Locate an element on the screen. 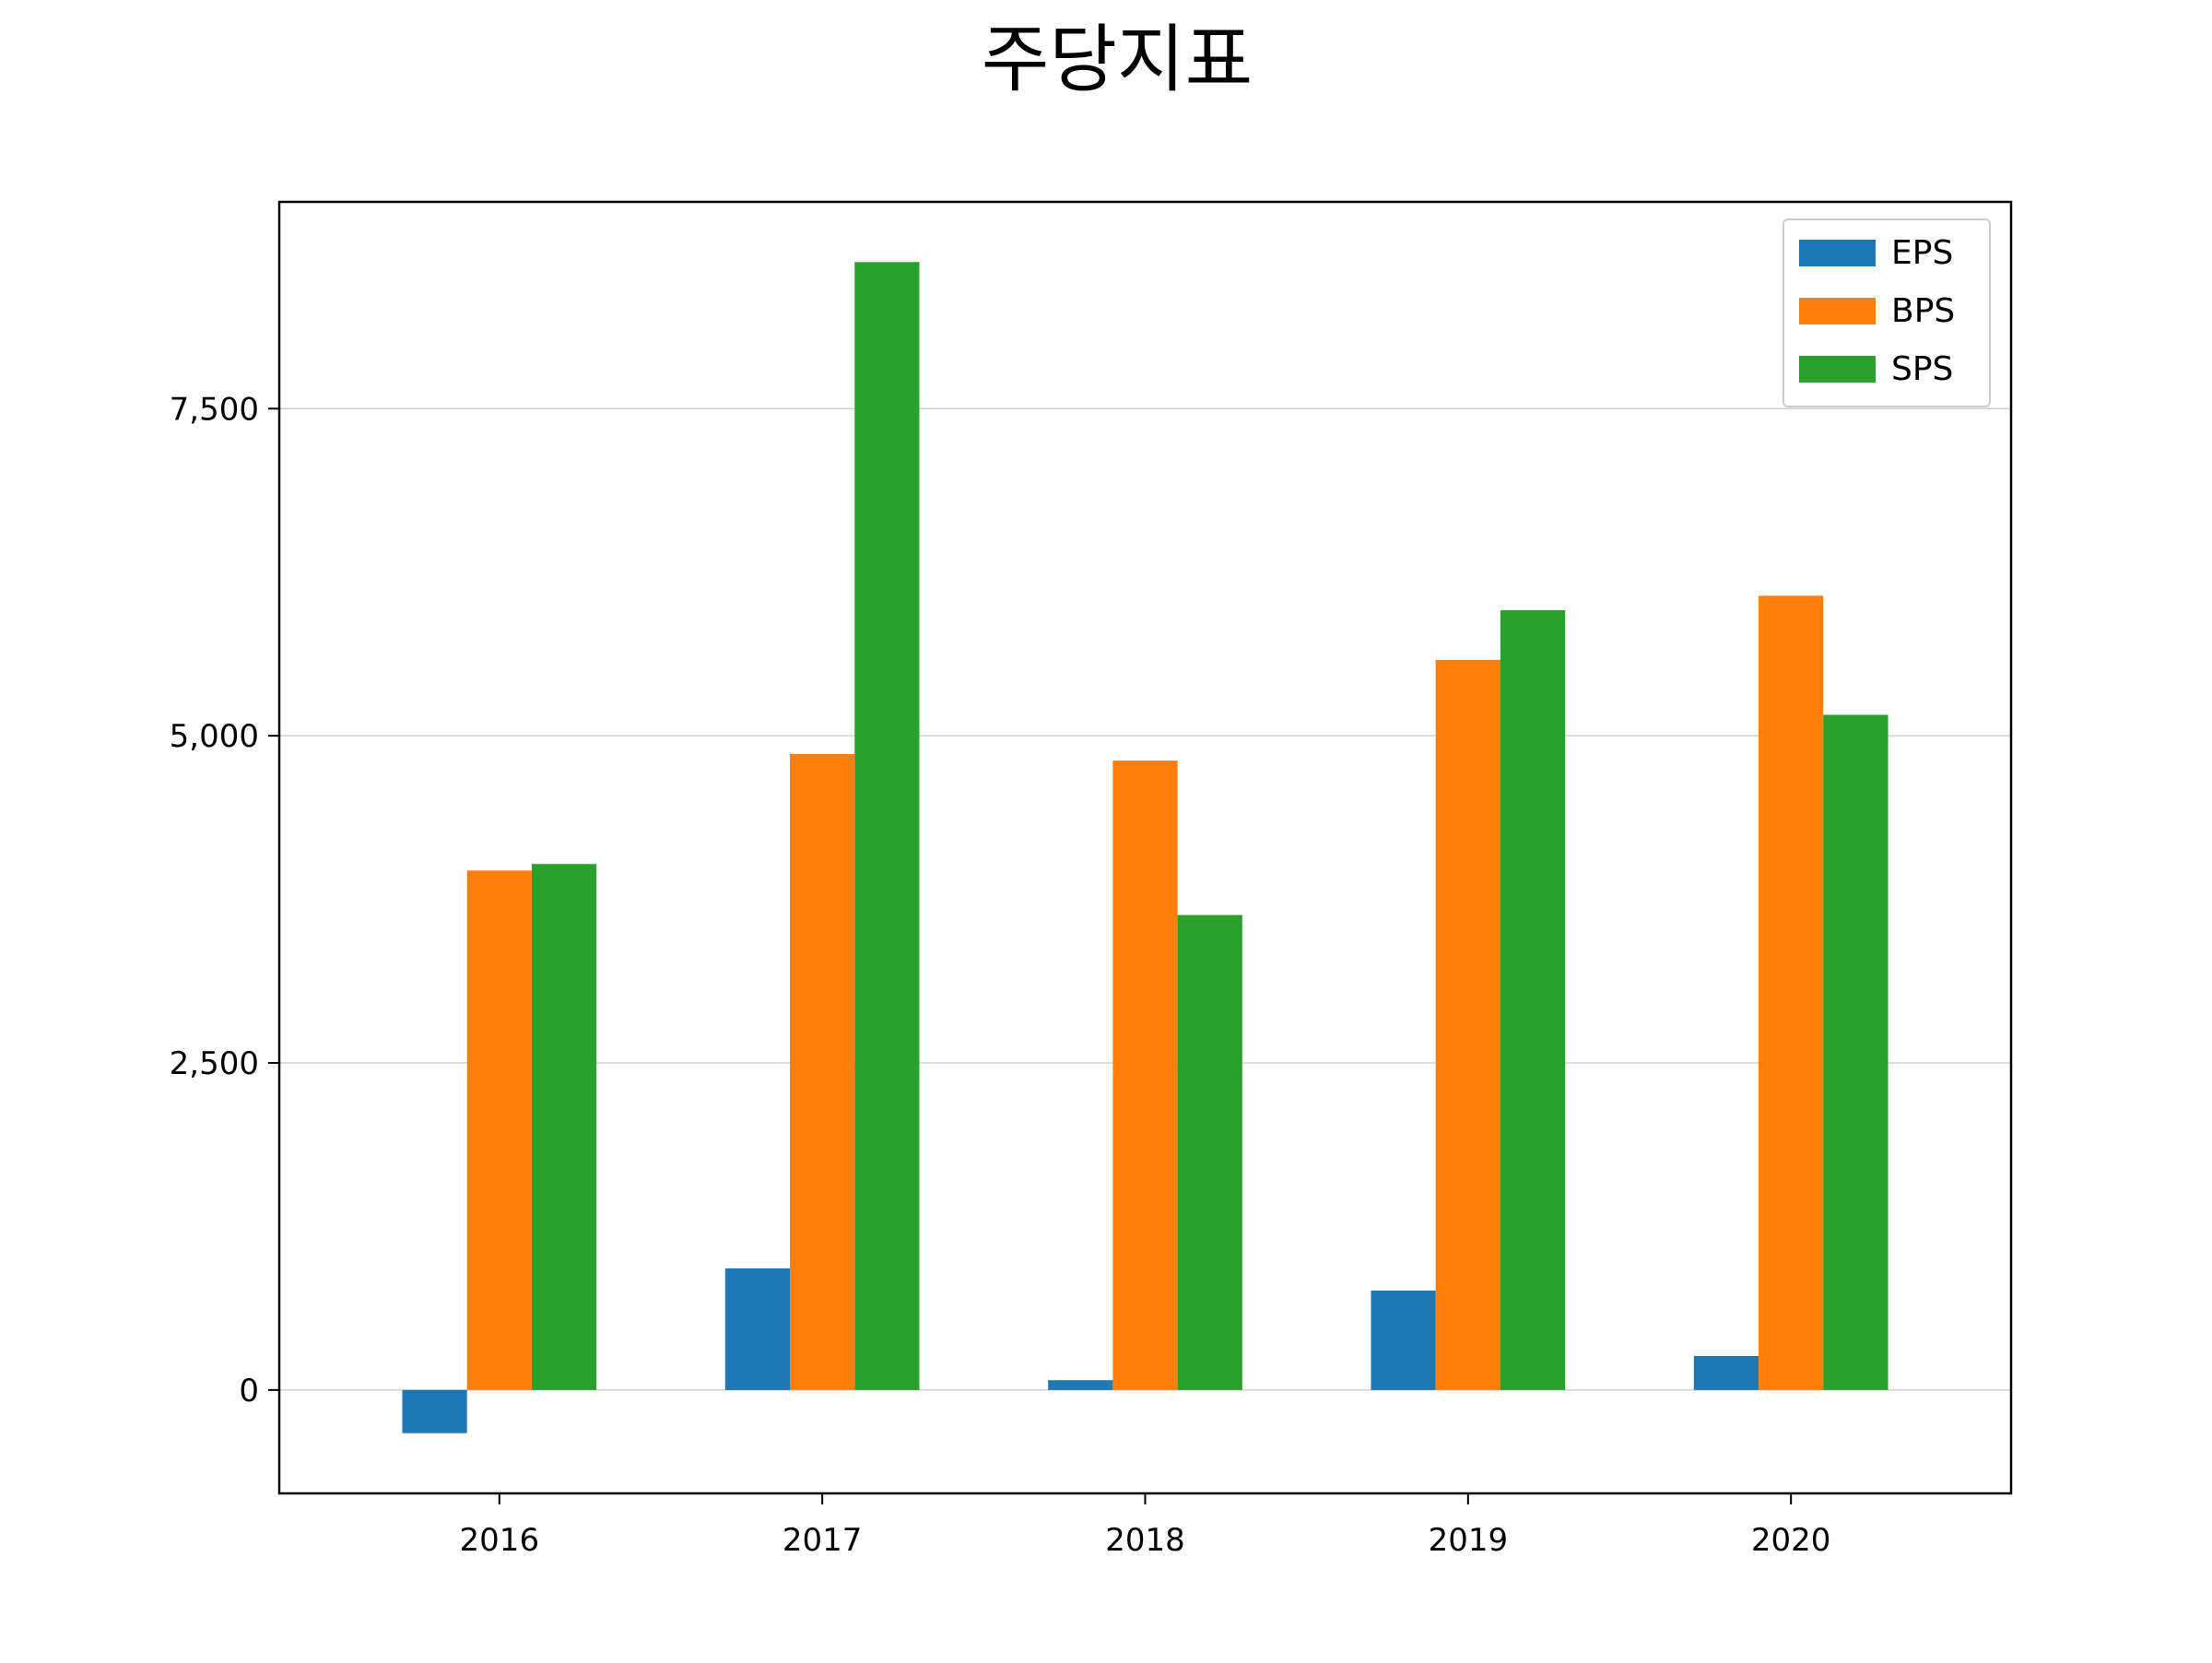  bar-sps-2019 is located at coordinates (1533, 999).